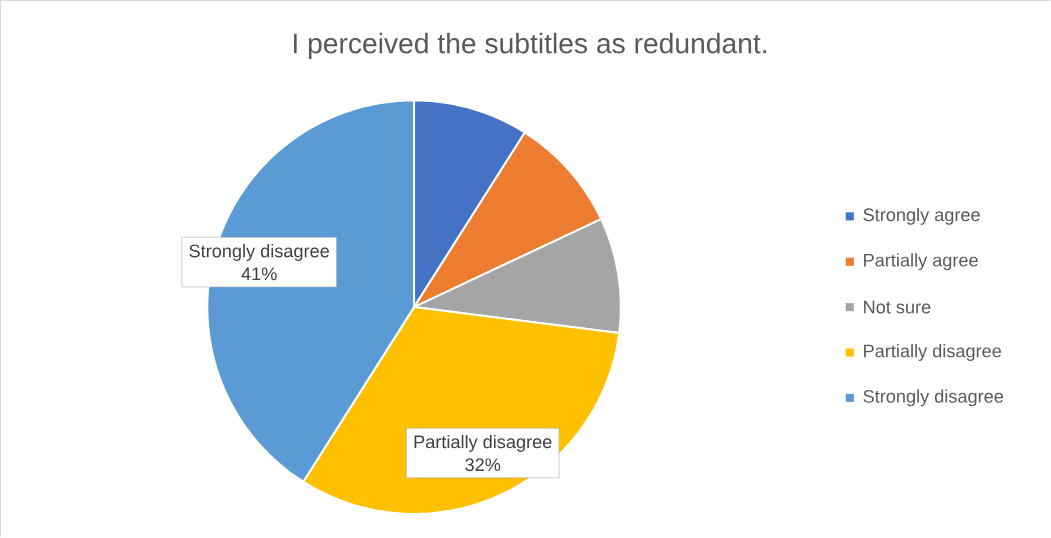  Describe the element at coordinates (530, 46) in the screenshot. I see `chart-title: I perceived the subtitles as redundant.` at that location.